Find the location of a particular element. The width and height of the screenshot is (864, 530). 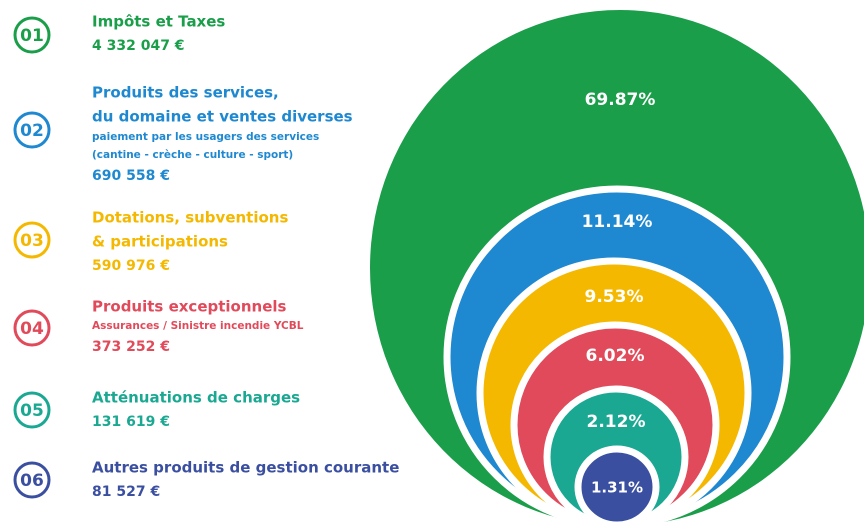

item-amount: 131 619 € is located at coordinates (131, 422).